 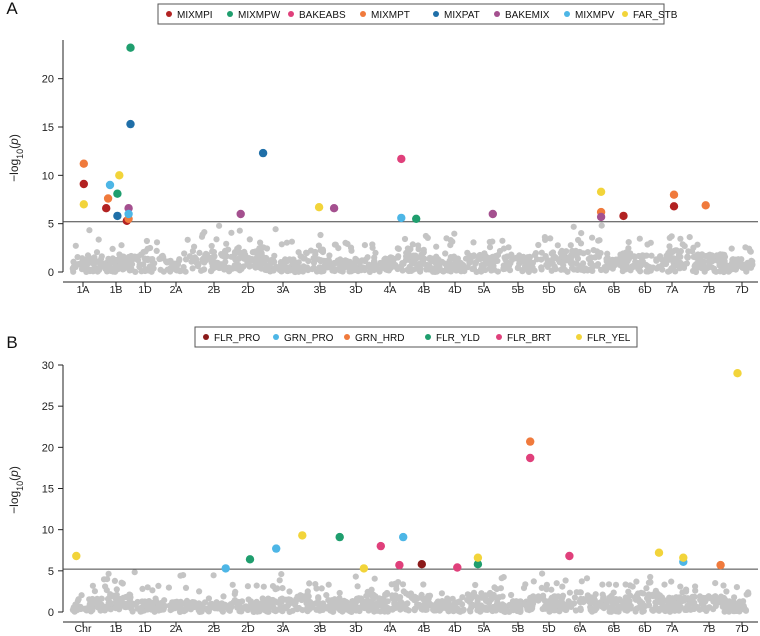 What do you see at coordinates (83, 290) in the screenshot?
I see `x-tick-label: 1A` at bounding box center [83, 290].